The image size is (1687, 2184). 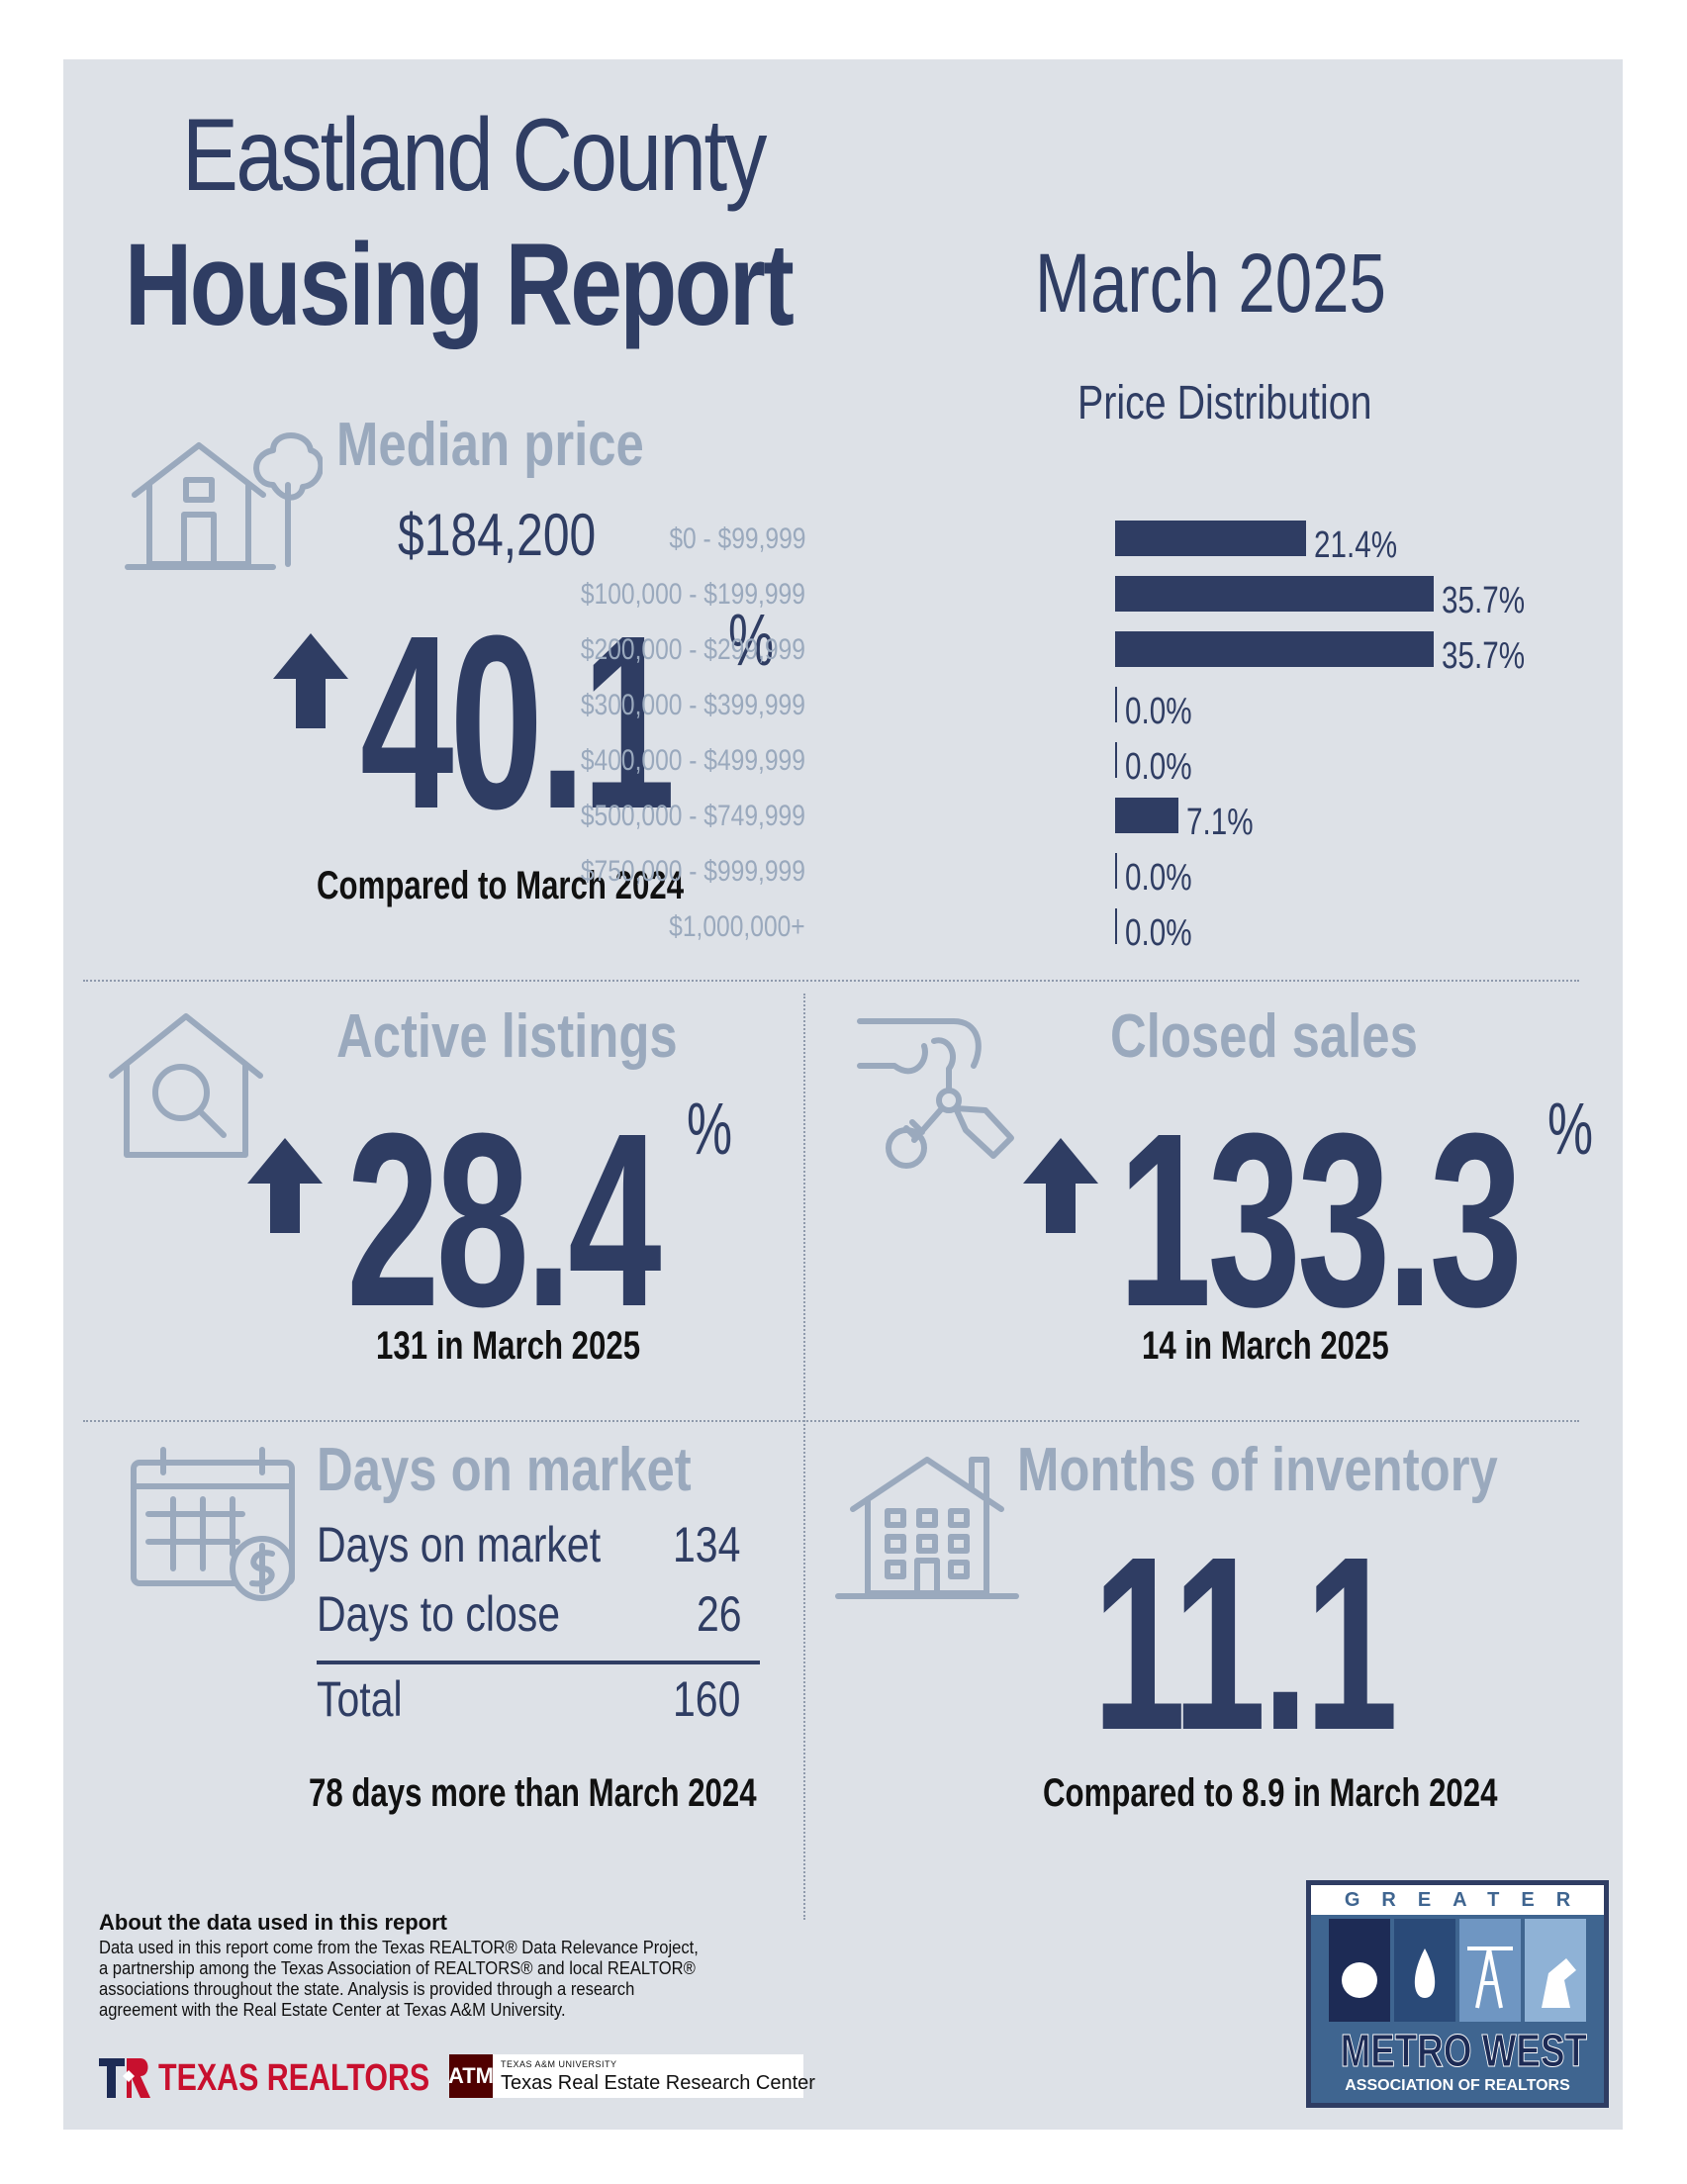 I want to click on dtc-row-label: Days to close, so click(x=439, y=1614).